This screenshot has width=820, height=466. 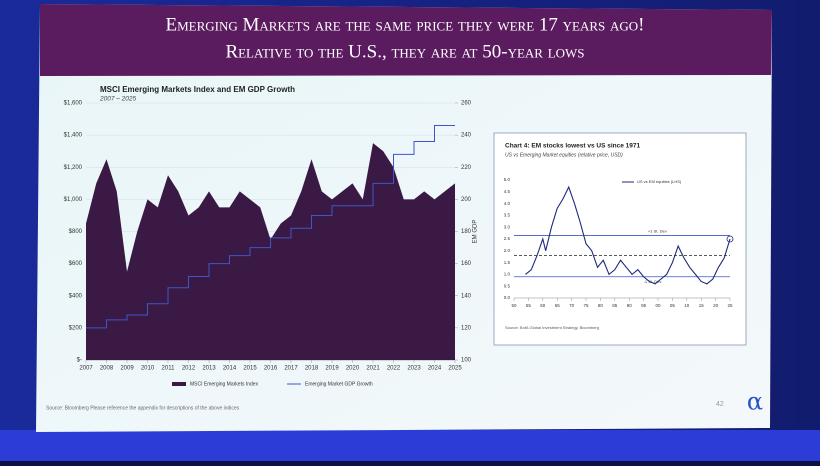 What do you see at coordinates (702, 305) in the screenshot?
I see `x-tick-label: 15` at bounding box center [702, 305].